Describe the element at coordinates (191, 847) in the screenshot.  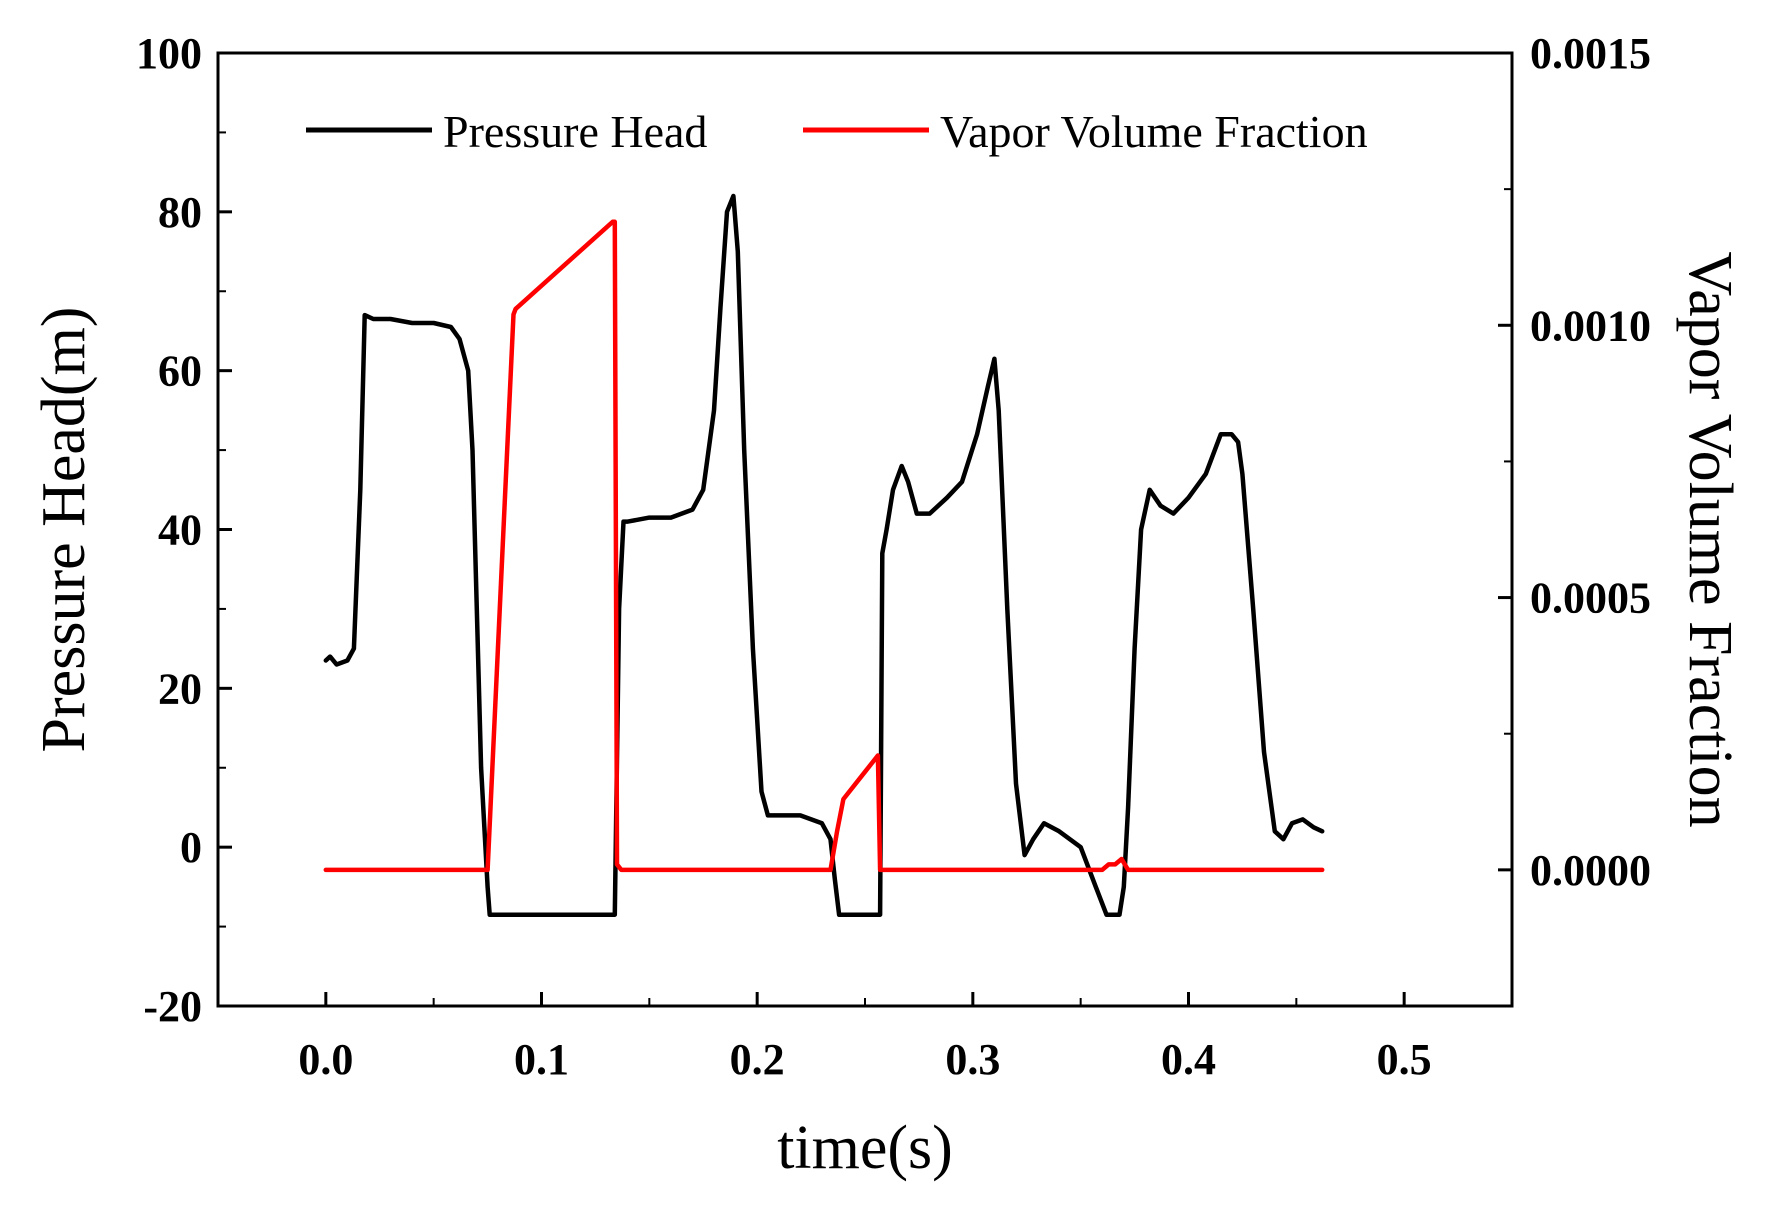
I see `y-tick-label: 0` at that location.